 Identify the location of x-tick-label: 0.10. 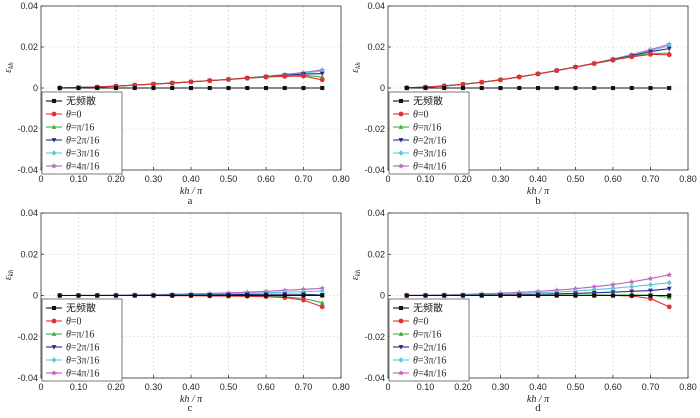
(79, 387).